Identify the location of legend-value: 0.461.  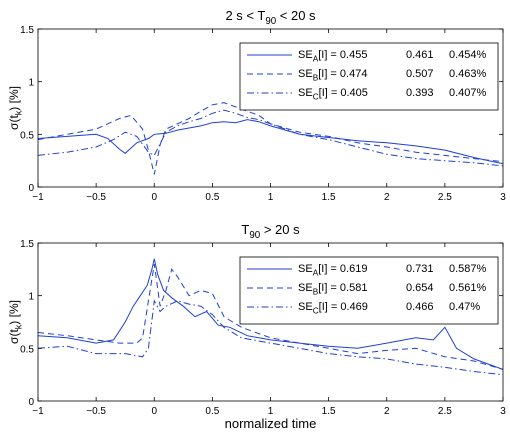
(420, 55).